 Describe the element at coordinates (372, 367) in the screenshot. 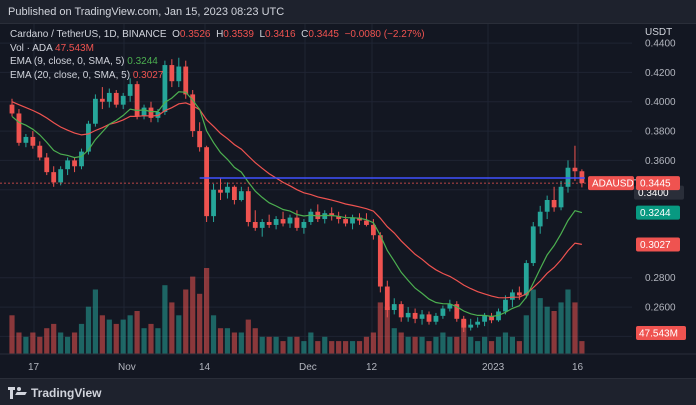

I see `x-tick: 12` at that location.